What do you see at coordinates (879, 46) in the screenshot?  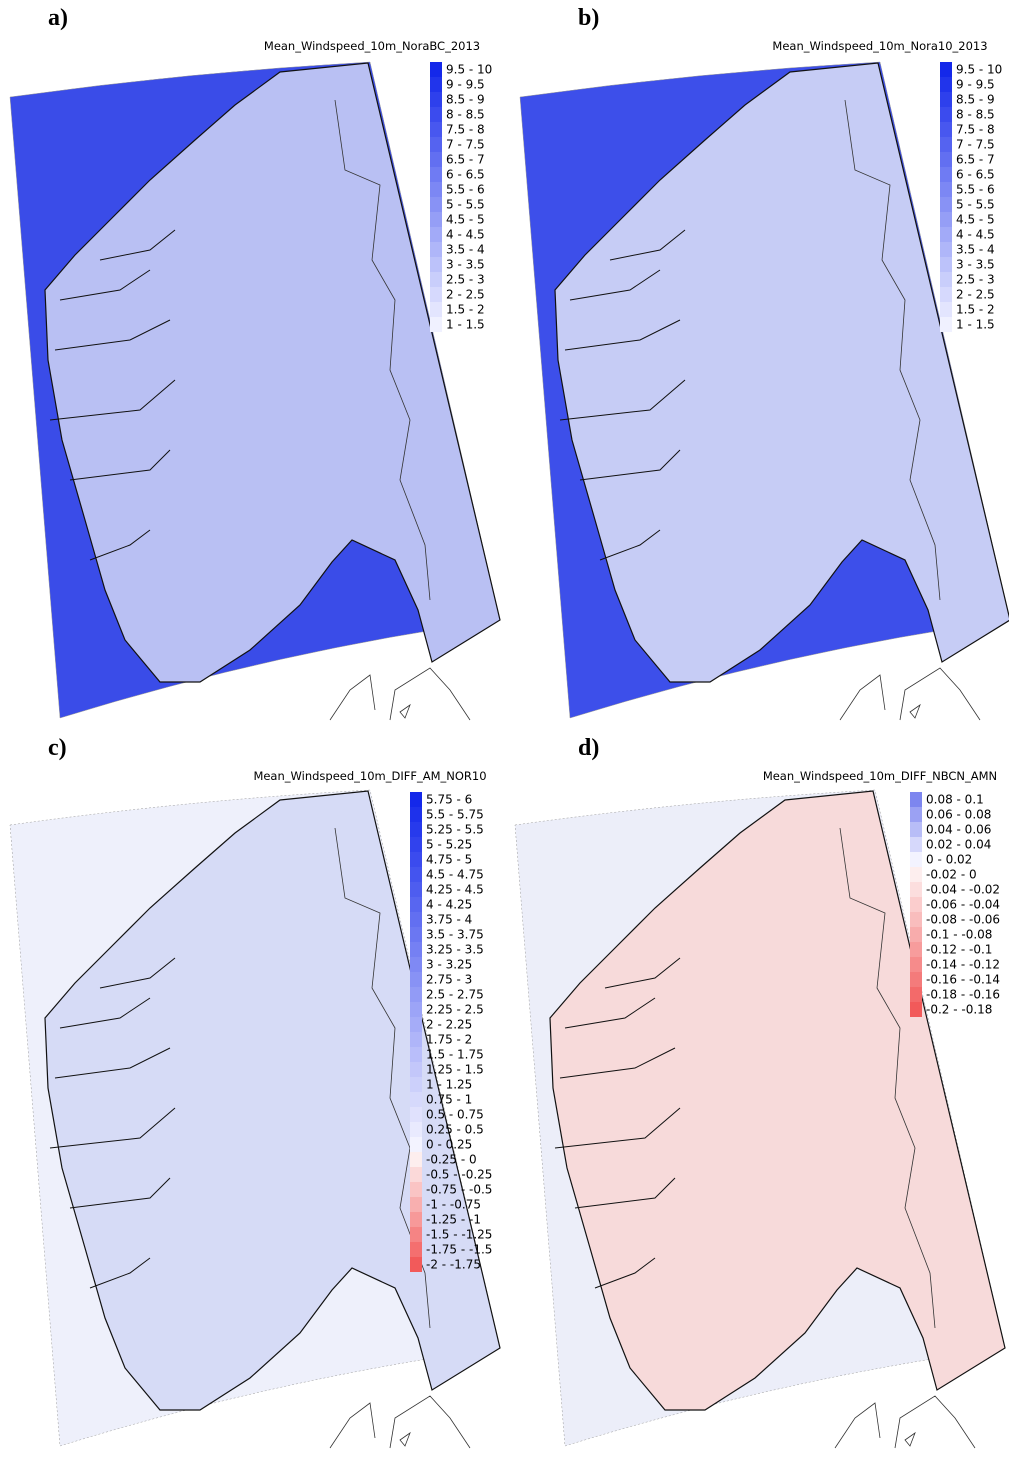 I see `map-title: Mean_Windspeed_10m_Nora10_2013` at bounding box center [879, 46].